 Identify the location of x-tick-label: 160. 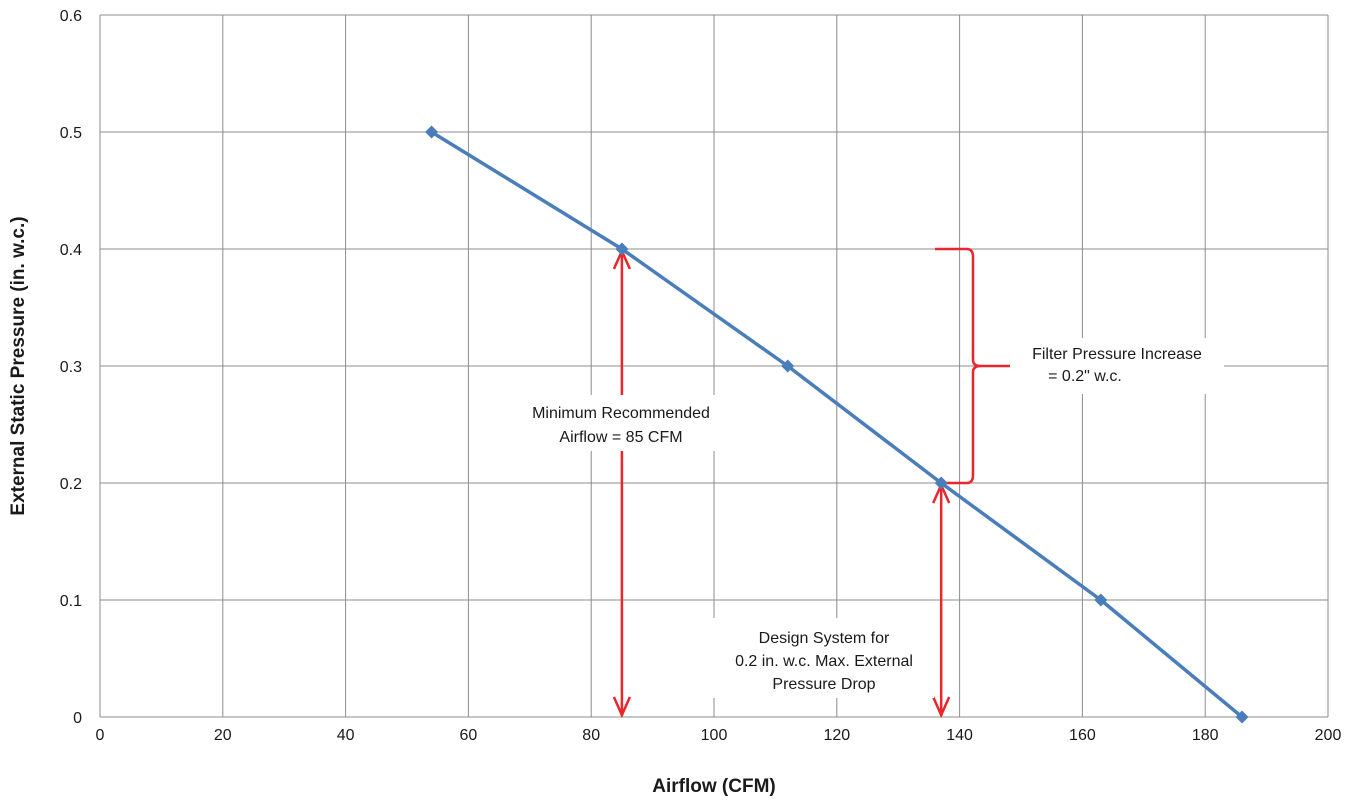
(1082, 735).